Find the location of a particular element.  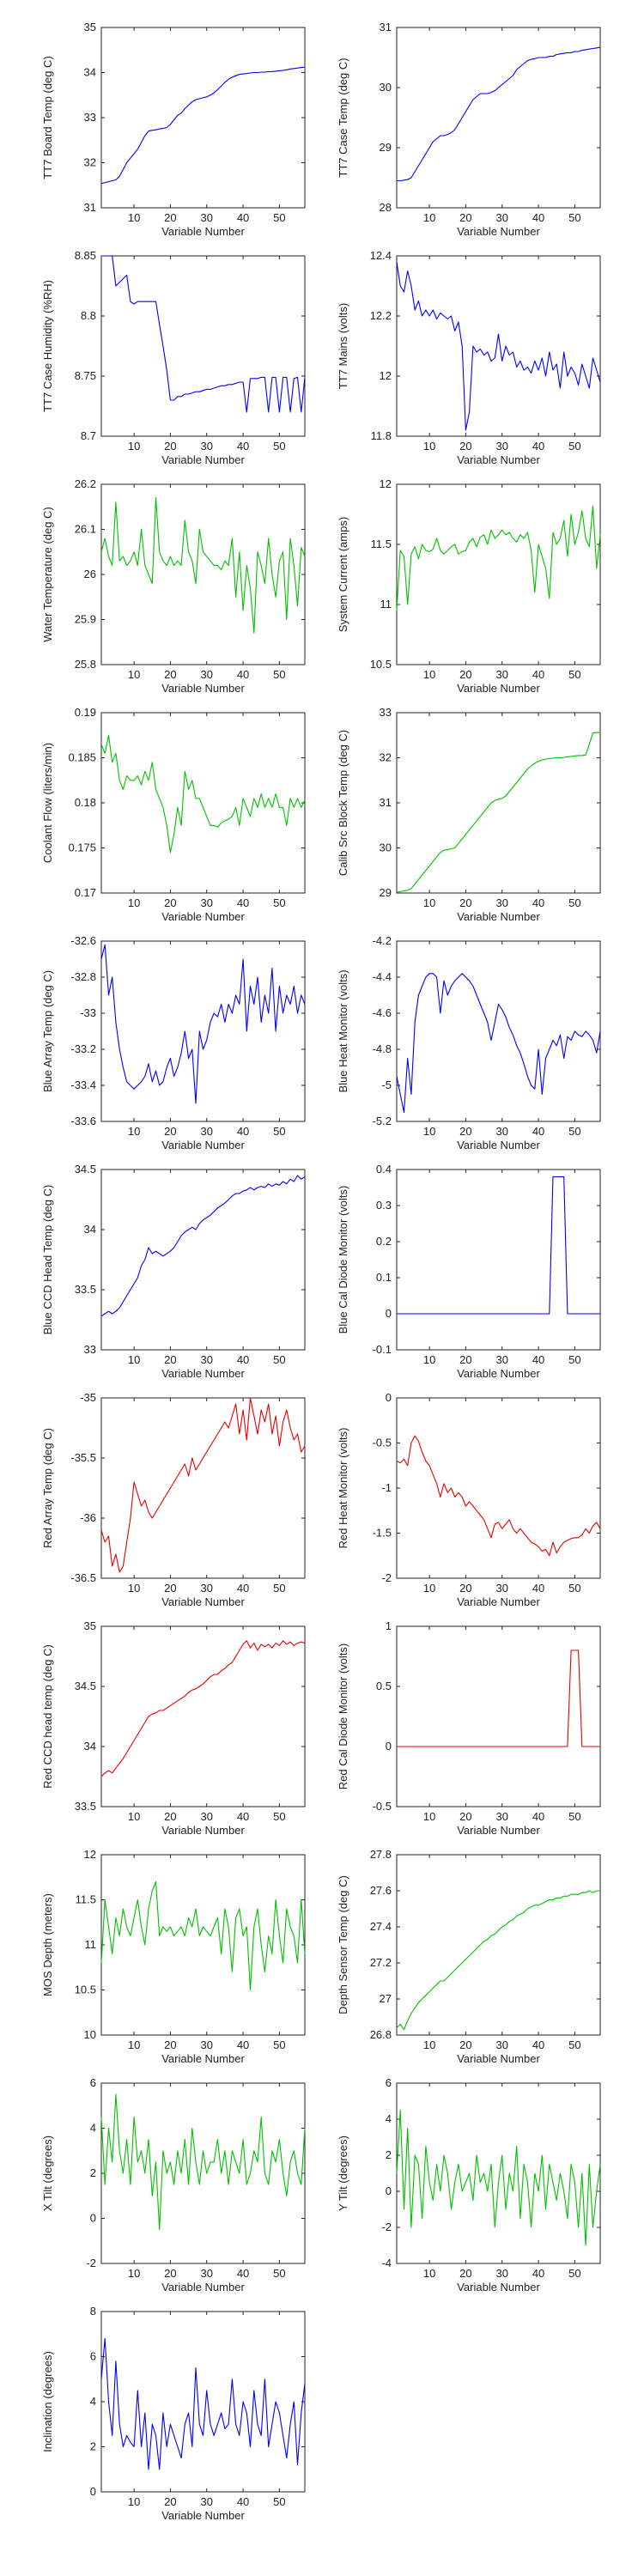

y-tick-label: -5.2 is located at coordinates (382, 1121).